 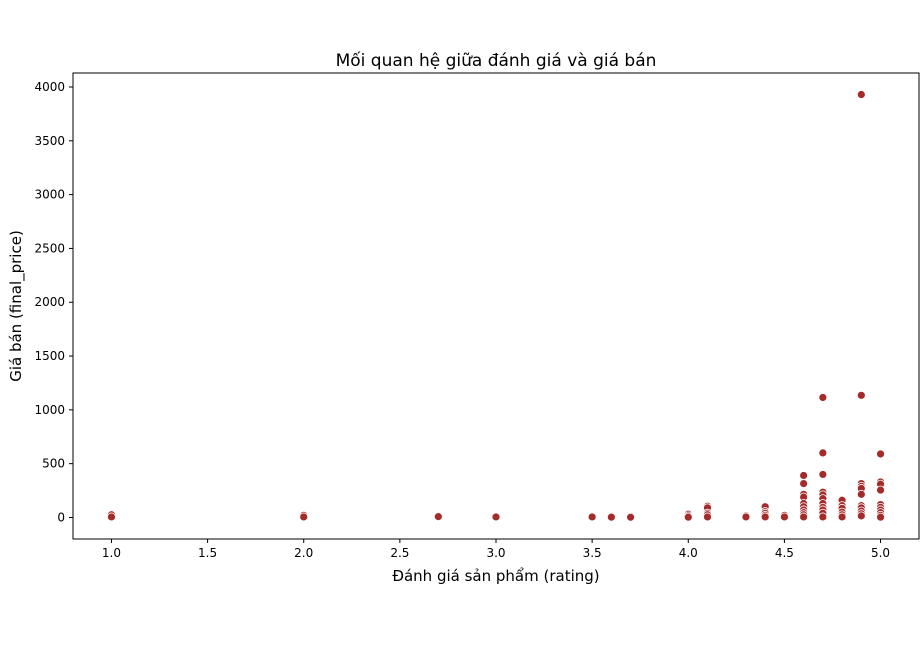 I want to click on x-tick-label: 4.0, so click(x=688, y=553).